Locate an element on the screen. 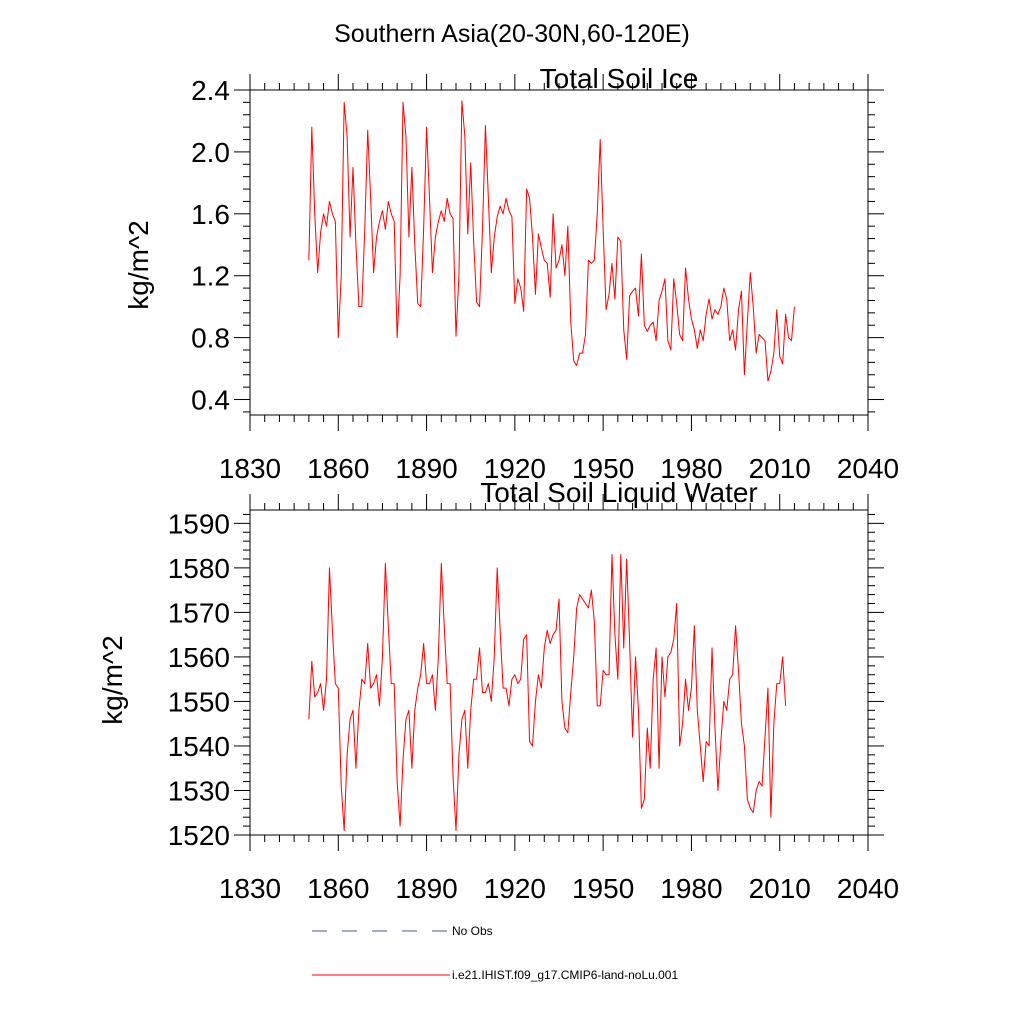  y-tick-label: 1590 is located at coordinates (199, 523).